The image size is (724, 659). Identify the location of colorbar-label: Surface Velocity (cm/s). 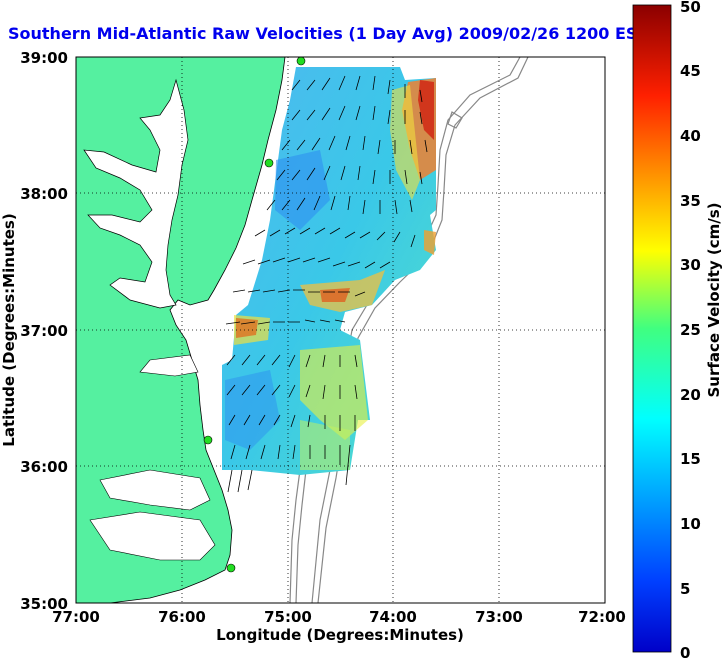
(714, 299).